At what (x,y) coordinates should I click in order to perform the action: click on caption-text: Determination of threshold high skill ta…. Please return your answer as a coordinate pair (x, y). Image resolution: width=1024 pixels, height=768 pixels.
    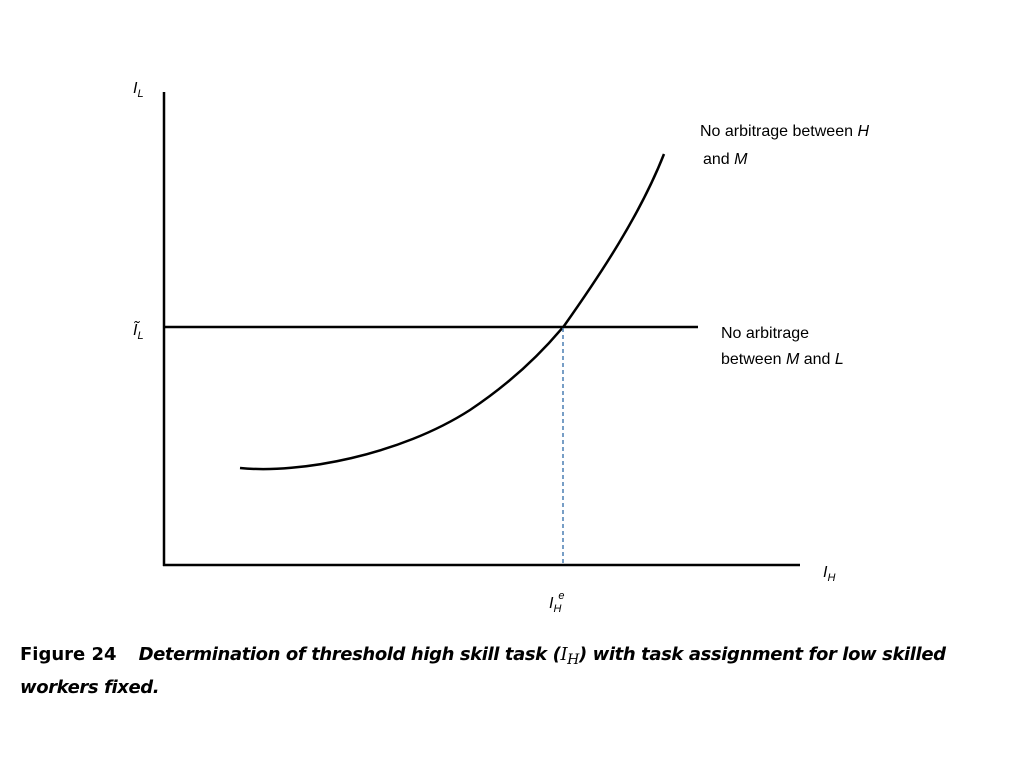
    Looking at the image, I should click on (483, 671).